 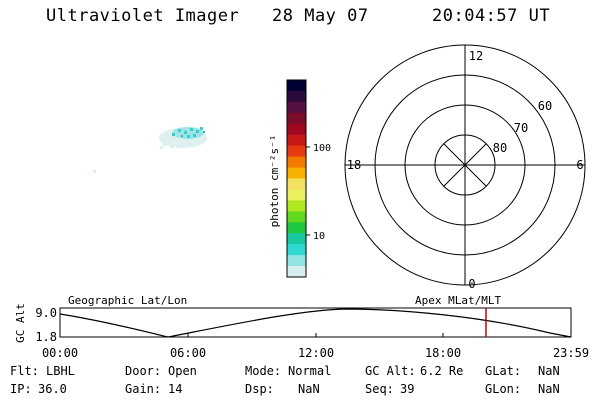 What do you see at coordinates (46, 337) in the screenshot?
I see `orbit-y-tick-min: 1.8` at bounding box center [46, 337].